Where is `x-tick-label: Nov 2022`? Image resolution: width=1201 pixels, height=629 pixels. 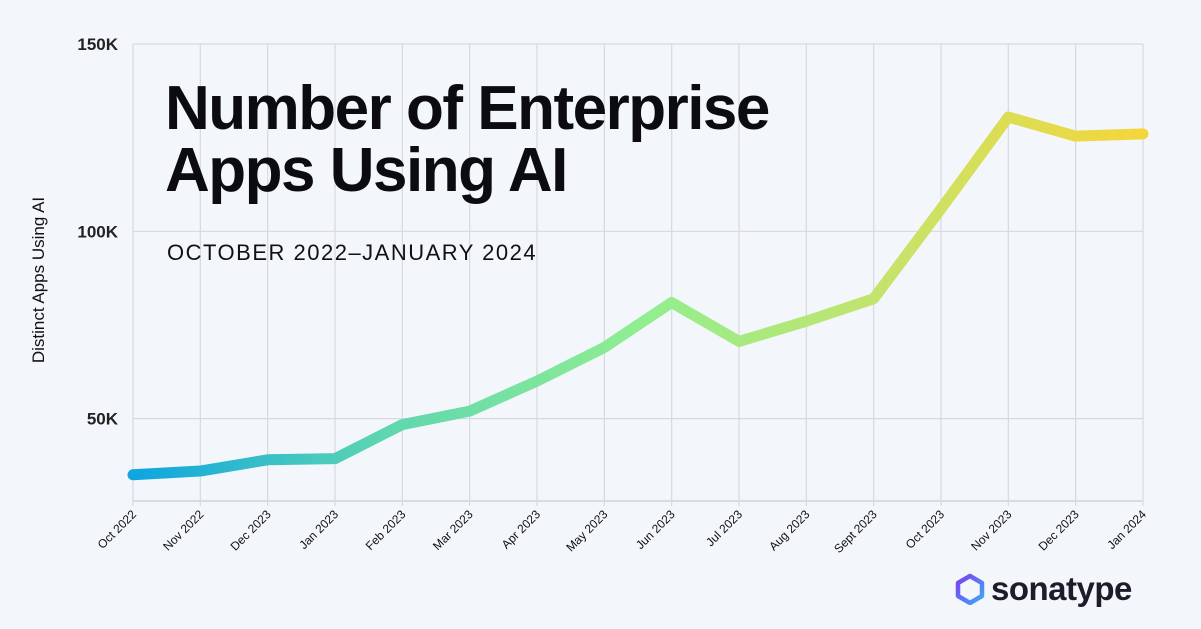
x-tick-label: Nov 2022 is located at coordinates (183, 530).